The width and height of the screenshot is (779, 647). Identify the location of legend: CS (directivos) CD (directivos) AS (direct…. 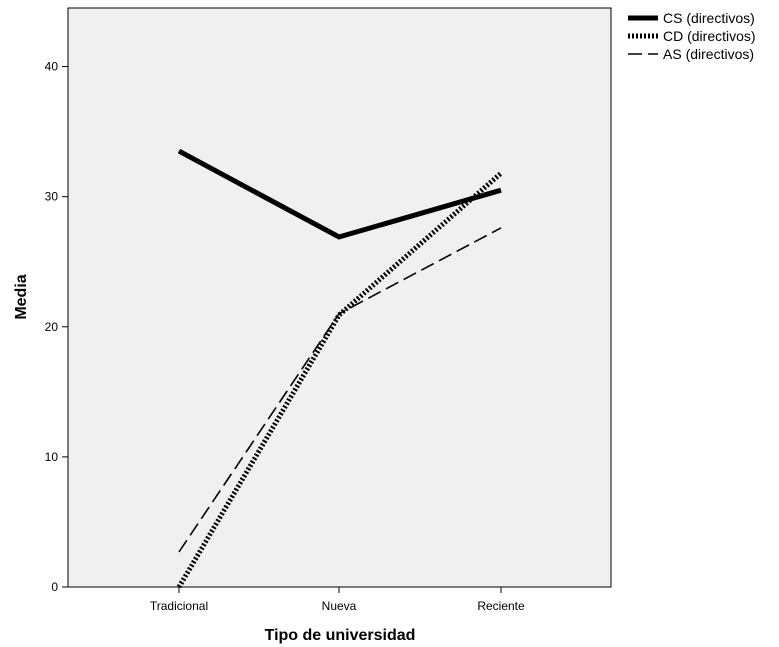
(692, 36).